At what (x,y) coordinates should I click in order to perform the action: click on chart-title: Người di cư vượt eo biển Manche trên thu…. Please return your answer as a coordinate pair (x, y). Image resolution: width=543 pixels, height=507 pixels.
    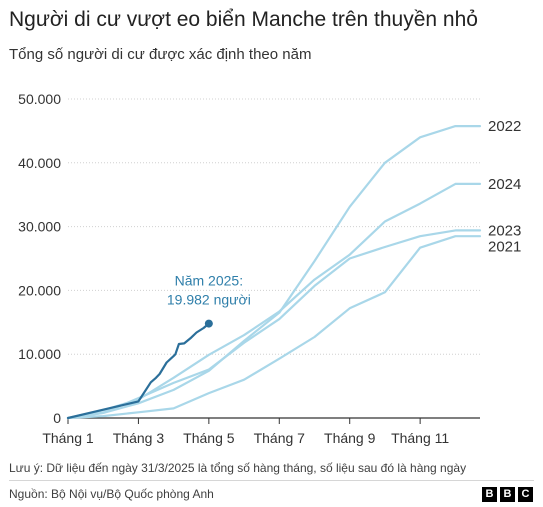
    Looking at the image, I should click on (243, 19).